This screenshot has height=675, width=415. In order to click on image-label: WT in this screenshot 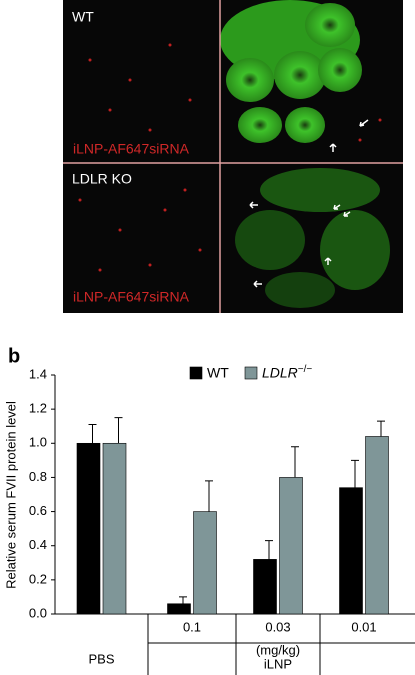, I will do `click(83, 17)`.